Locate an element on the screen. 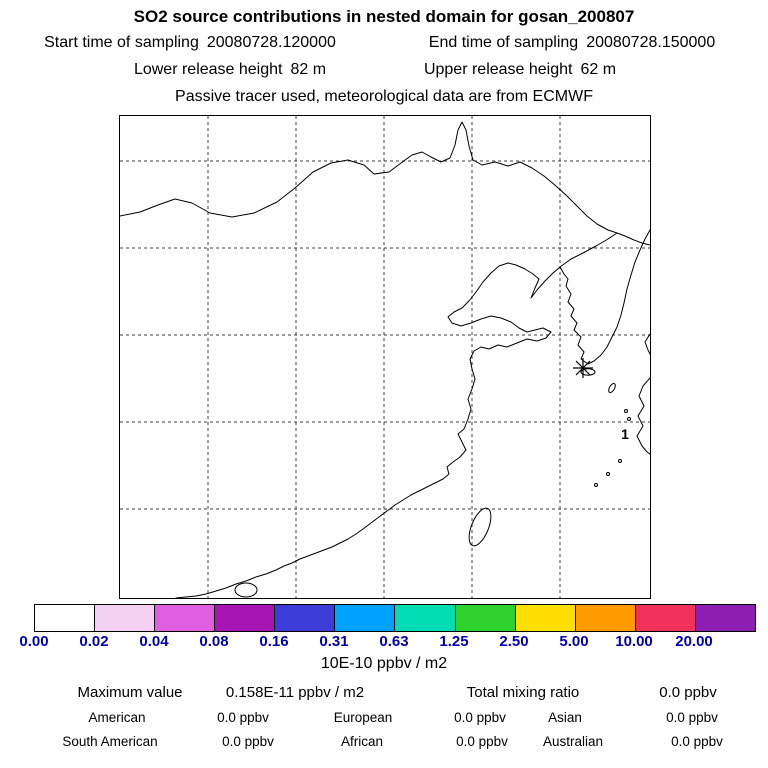 This screenshot has height=768, width=768. colorbar-tick-label: 0.16 is located at coordinates (274, 641).